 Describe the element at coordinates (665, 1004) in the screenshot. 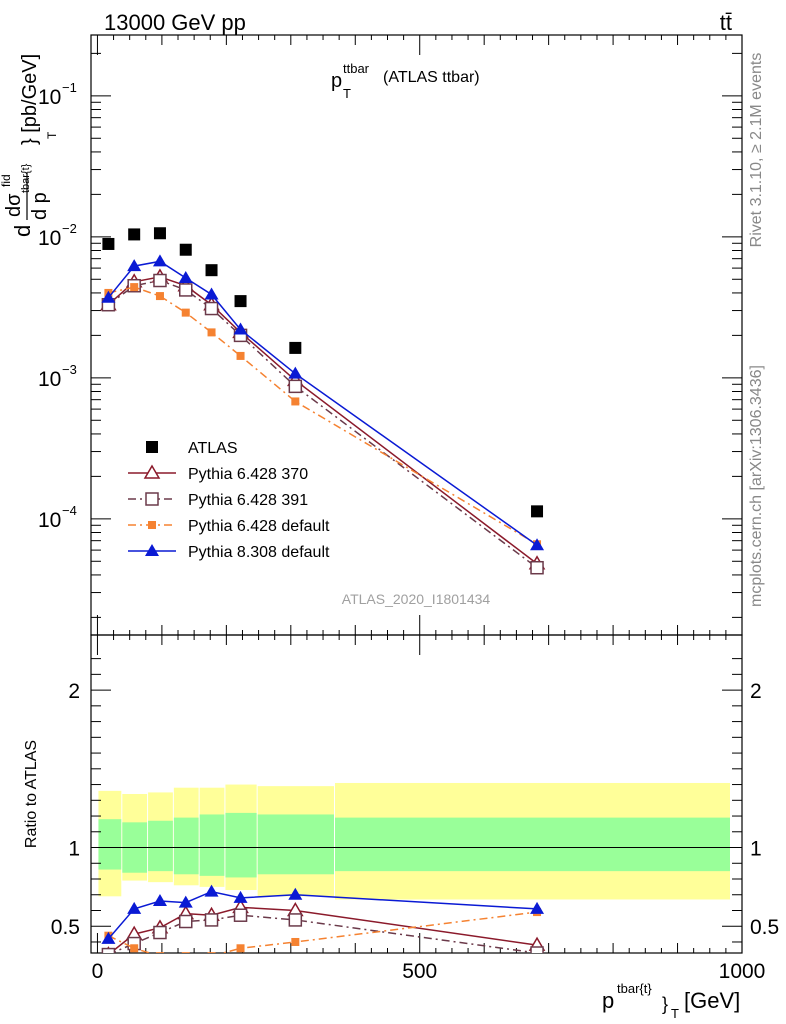

I see `xlabel-brace: }` at that location.